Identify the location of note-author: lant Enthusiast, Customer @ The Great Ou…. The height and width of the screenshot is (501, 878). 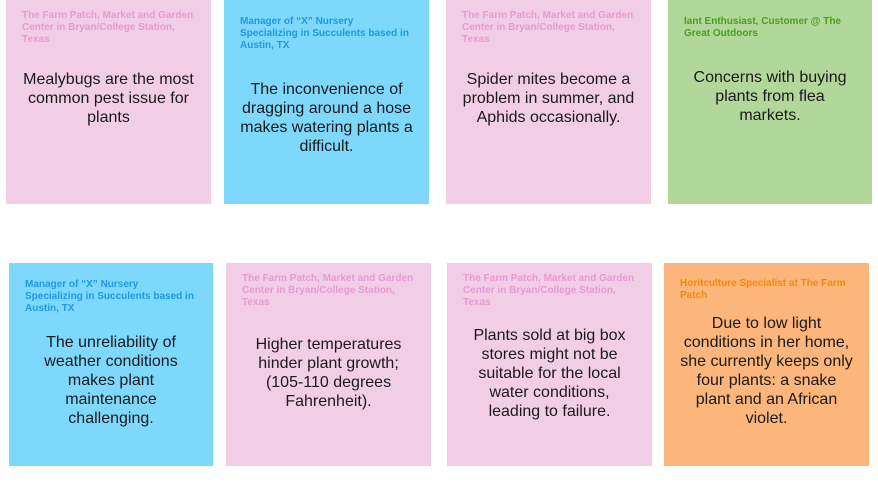
(762, 27).